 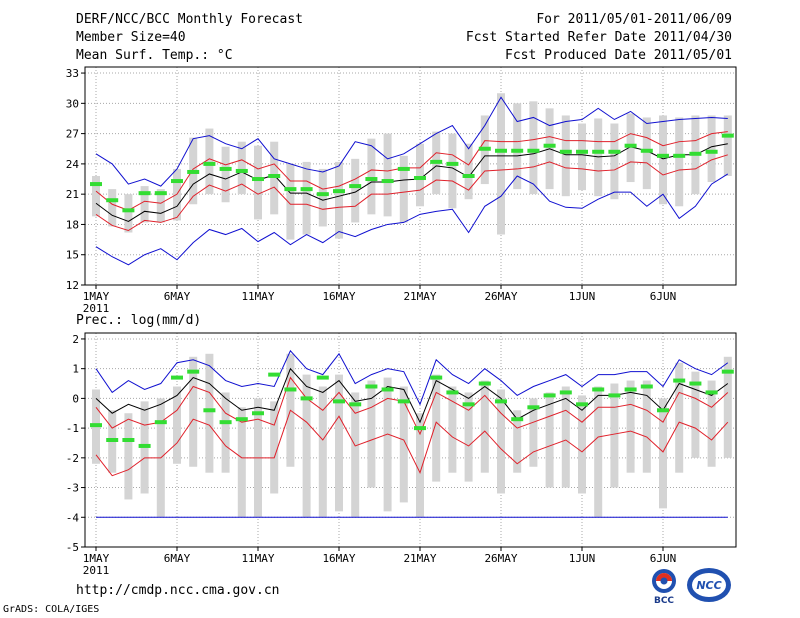 I want to click on x-tick-label: 16MAY, so click(x=338, y=558).